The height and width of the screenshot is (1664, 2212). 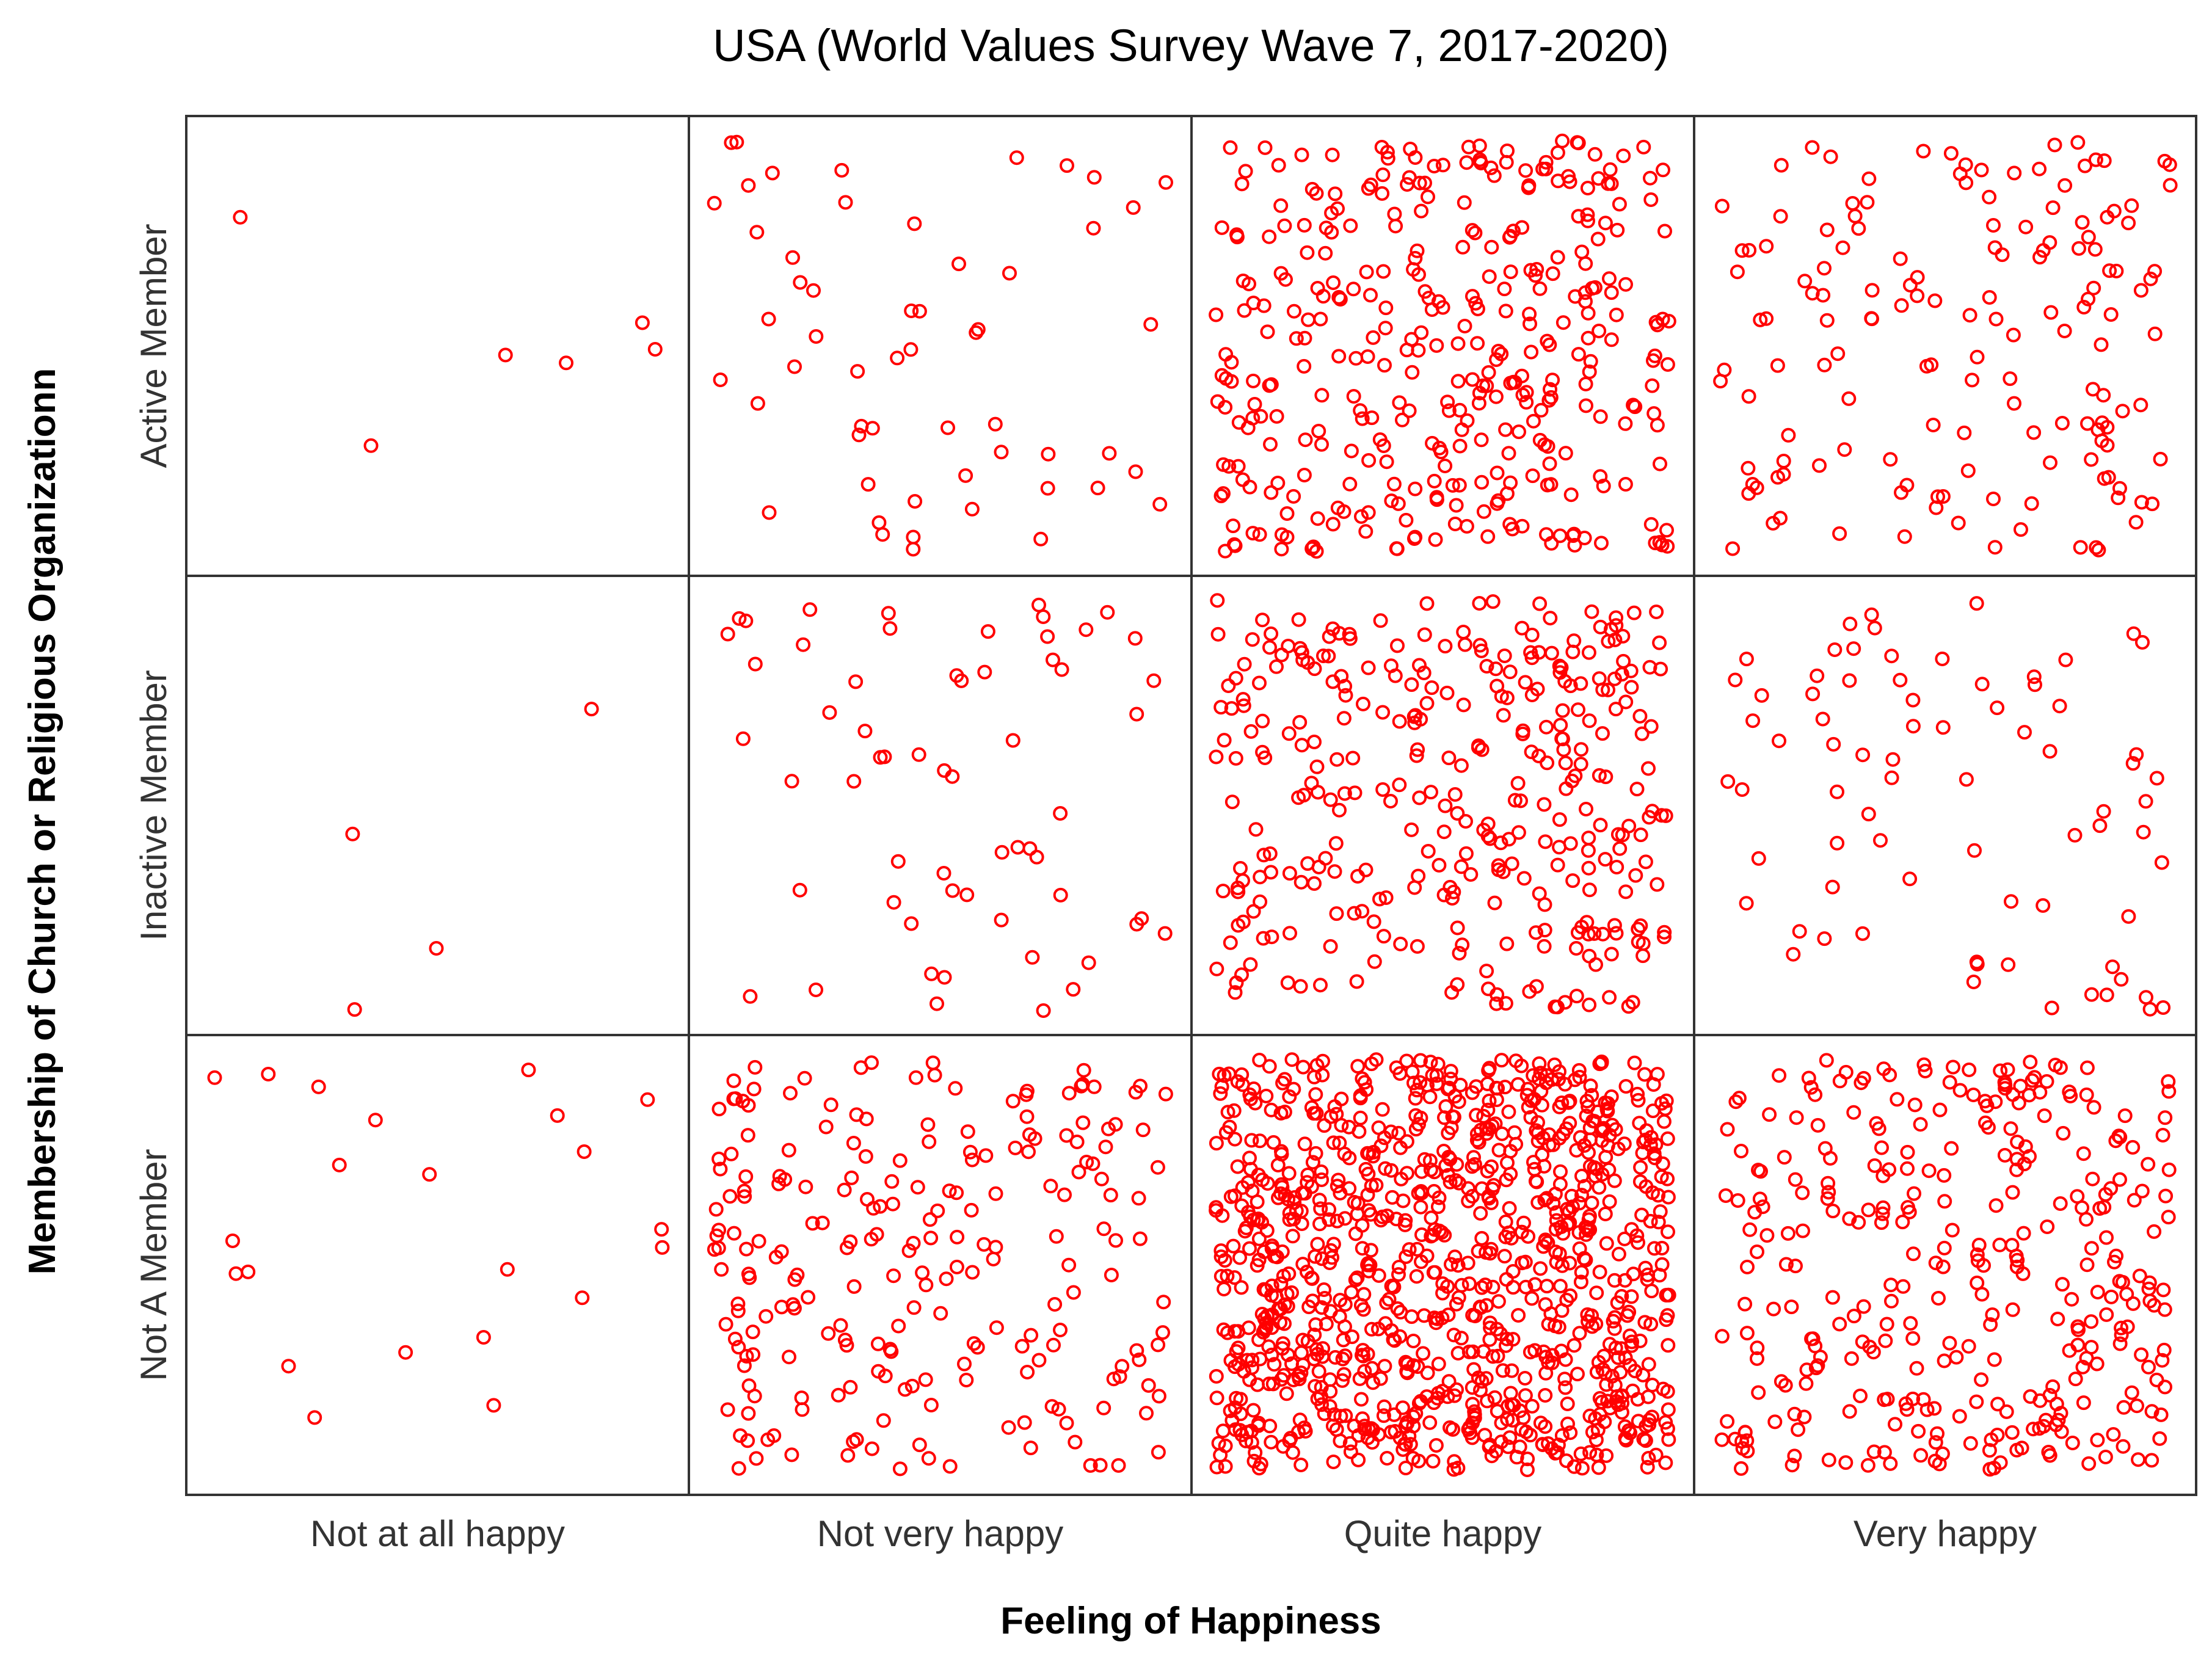 What do you see at coordinates (153, 346) in the screenshot?
I see `y-tick-active-member: Active Member` at bounding box center [153, 346].